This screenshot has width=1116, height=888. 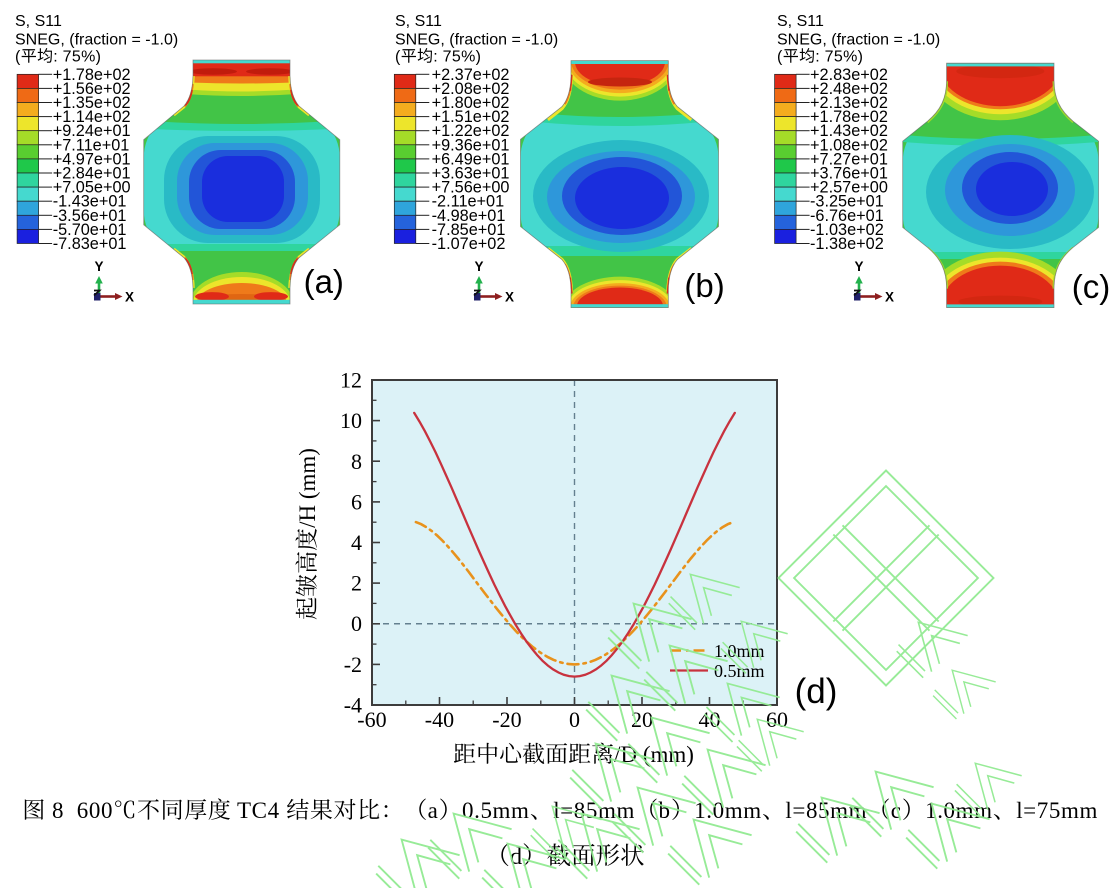 What do you see at coordinates (92, 131) in the screenshot?
I see `svg-text: +9.24e+01` at bounding box center [92, 131].